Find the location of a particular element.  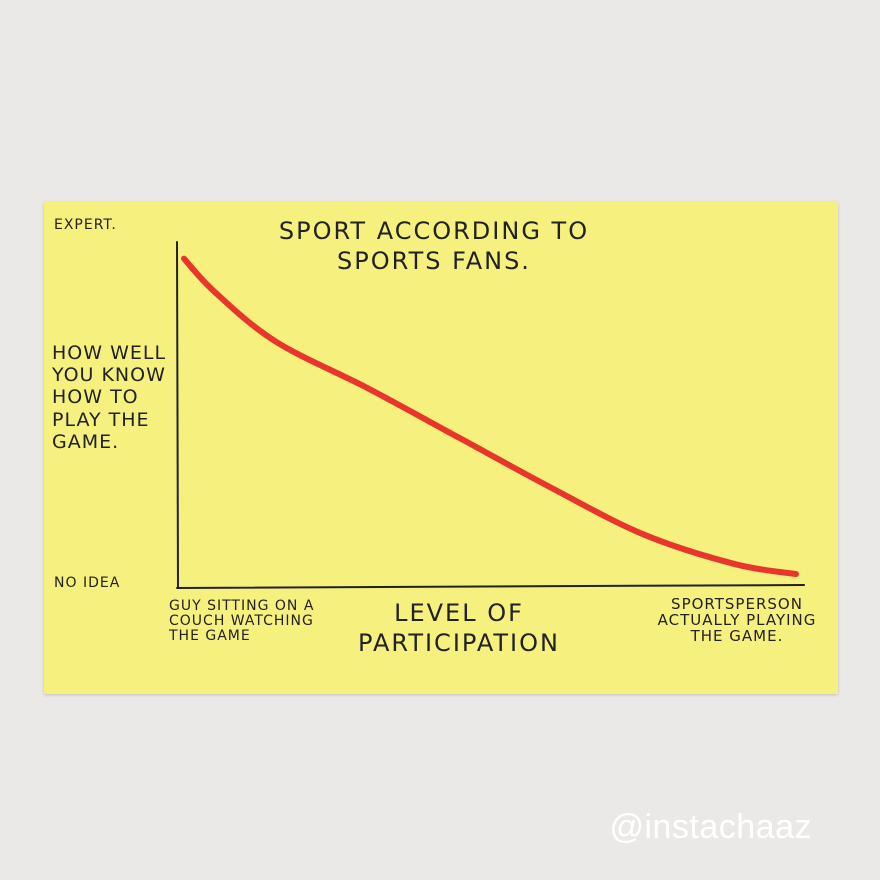

chart-title: SPORT ACCORDING TO SPORTS FANS. is located at coordinates (434, 246).